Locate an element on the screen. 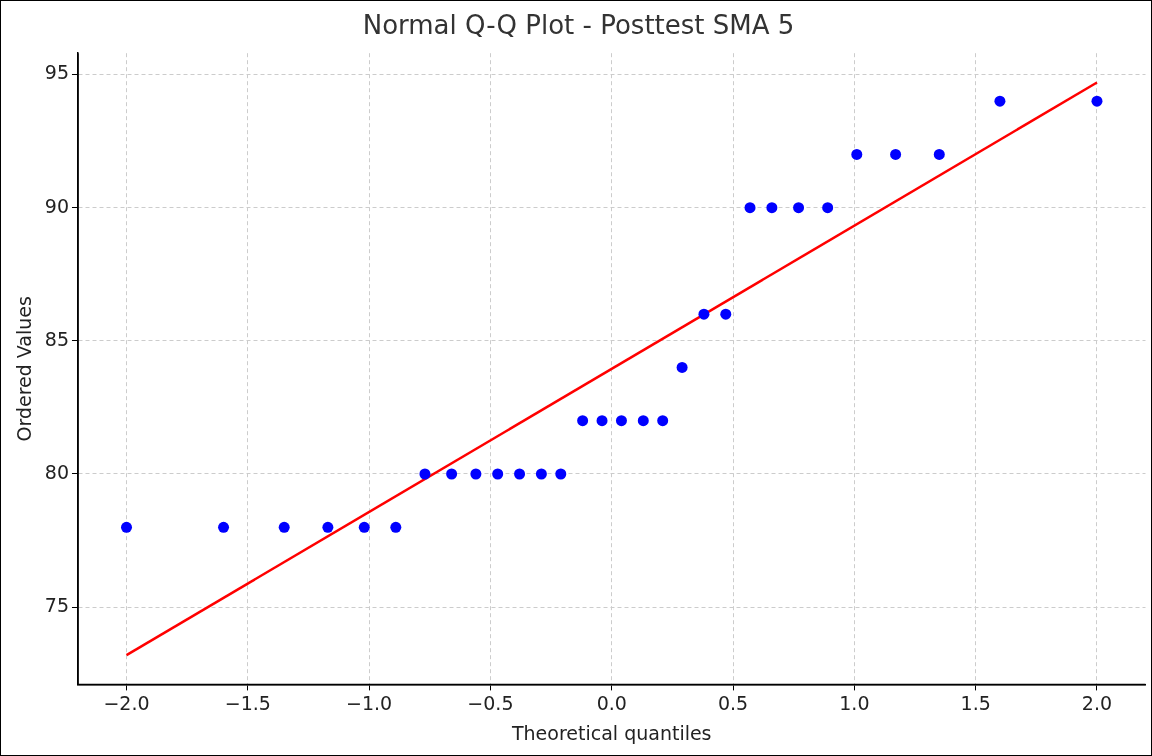 The image size is (1152, 756). x-axis-title: Theoretical quantiles is located at coordinates (611, 732).